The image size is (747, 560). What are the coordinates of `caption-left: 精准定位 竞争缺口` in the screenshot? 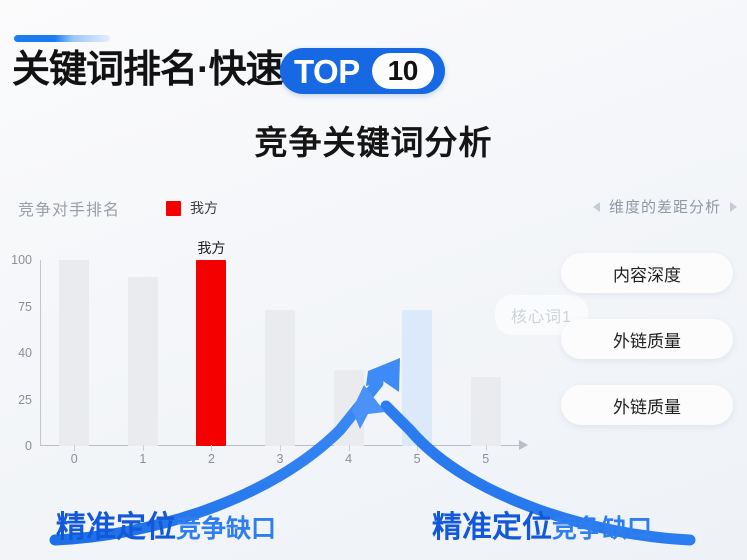 It's located at (166, 524).